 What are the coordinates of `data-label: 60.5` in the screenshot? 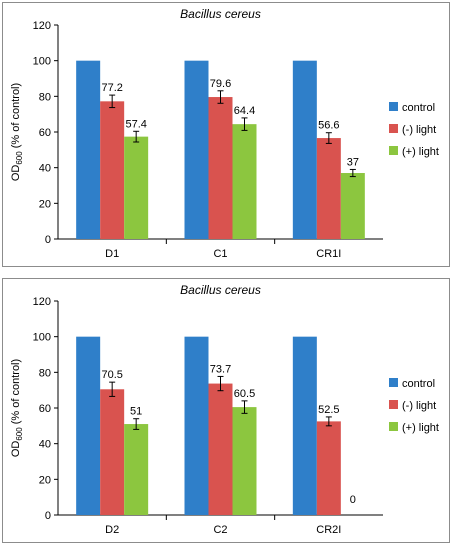 It's located at (244, 394).